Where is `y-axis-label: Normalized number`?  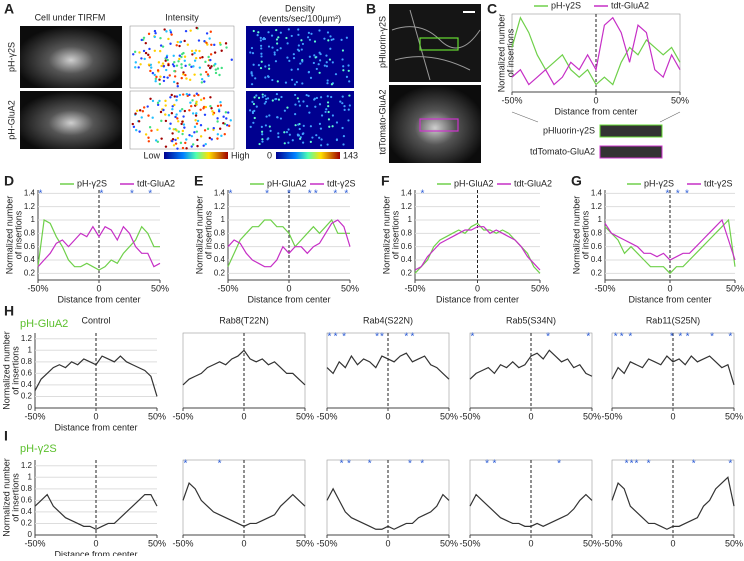
y-axis-label: Normalized number is located at coordinates (9, 235).